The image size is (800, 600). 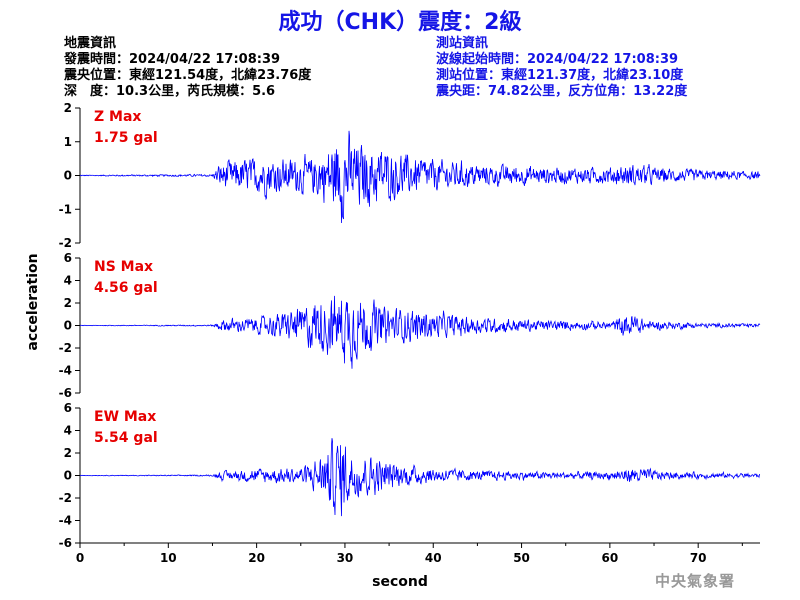 I want to click on x-tick-label: 10, so click(x=168, y=558).